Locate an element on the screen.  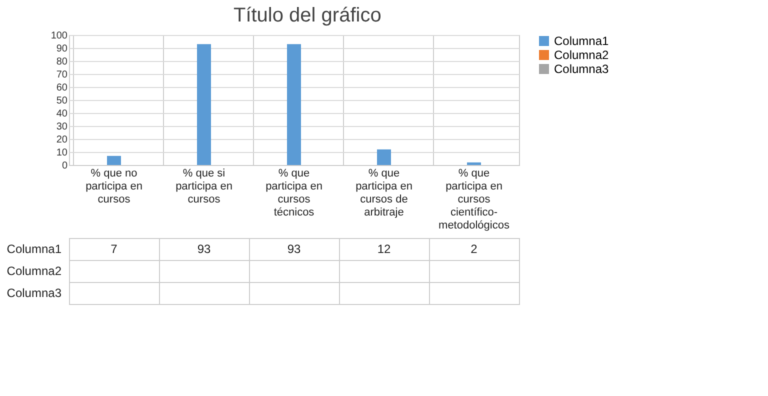
chart-title: Título del gráfico is located at coordinates (307, 15).